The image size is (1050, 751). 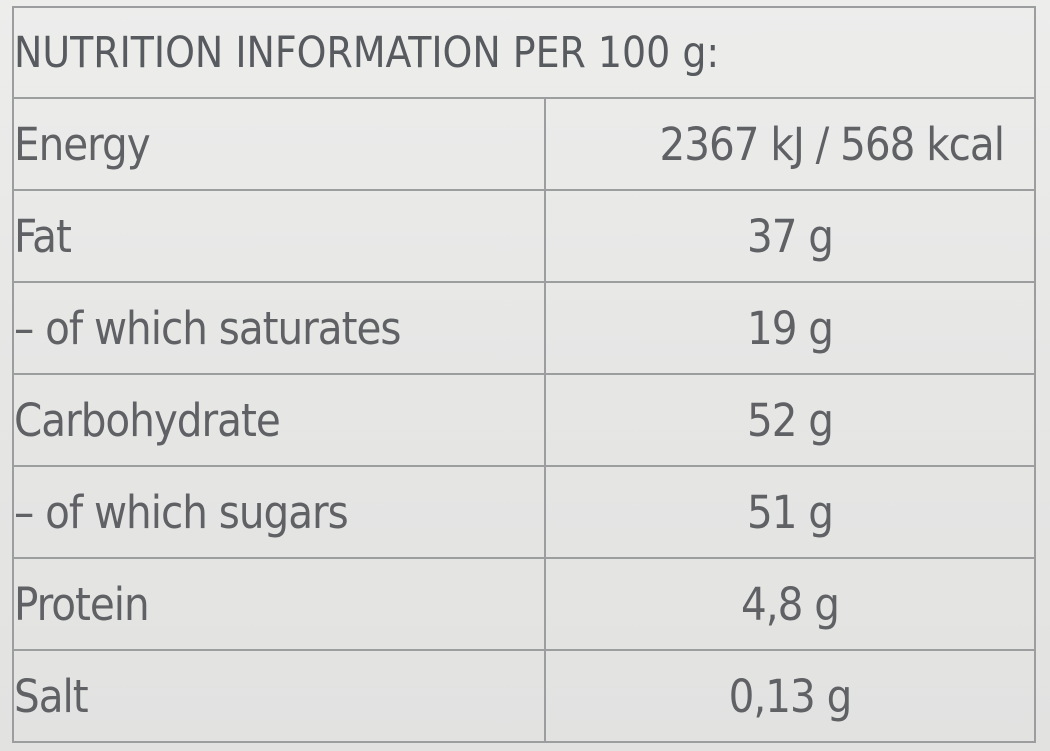 I want to click on row-value: 37 g, so click(x=790, y=236).